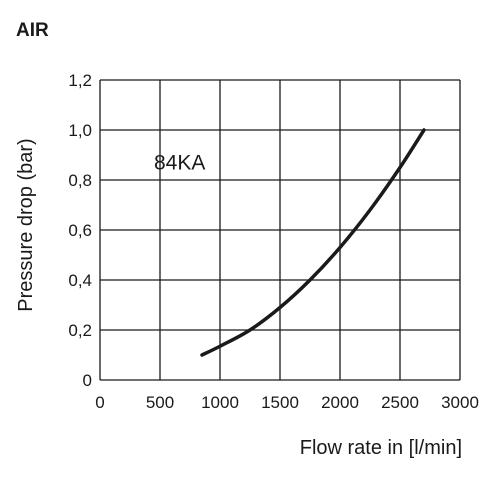  Describe the element at coordinates (80, 330) in the screenshot. I see `y-tick-label: 0,2` at that location.